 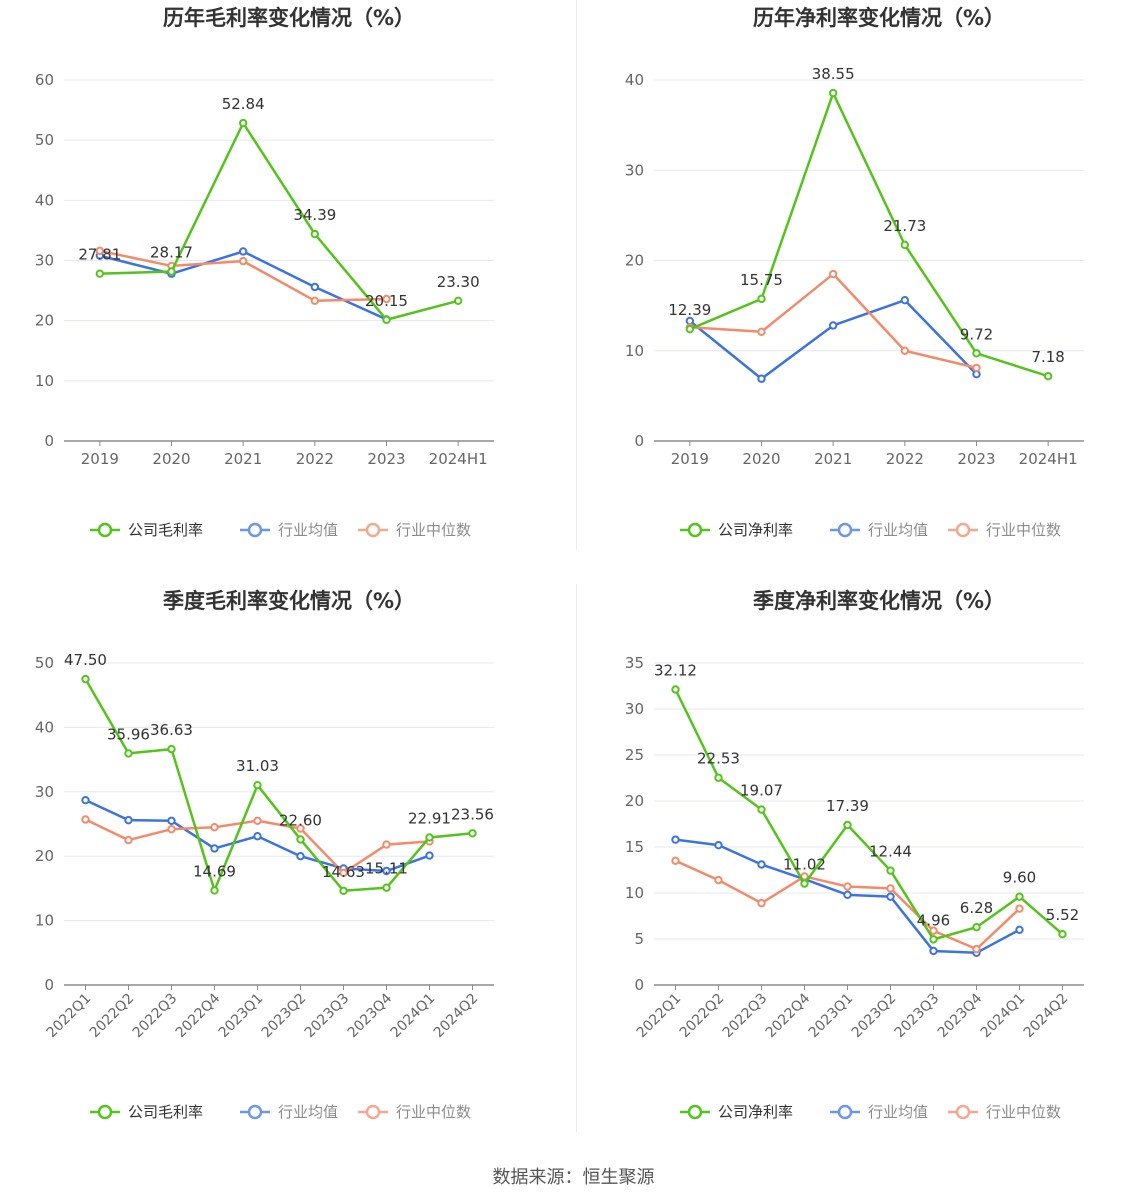 What do you see at coordinates (112, 1016) in the screenshot?
I see `x-tick-label: 2022Q2` at bounding box center [112, 1016].